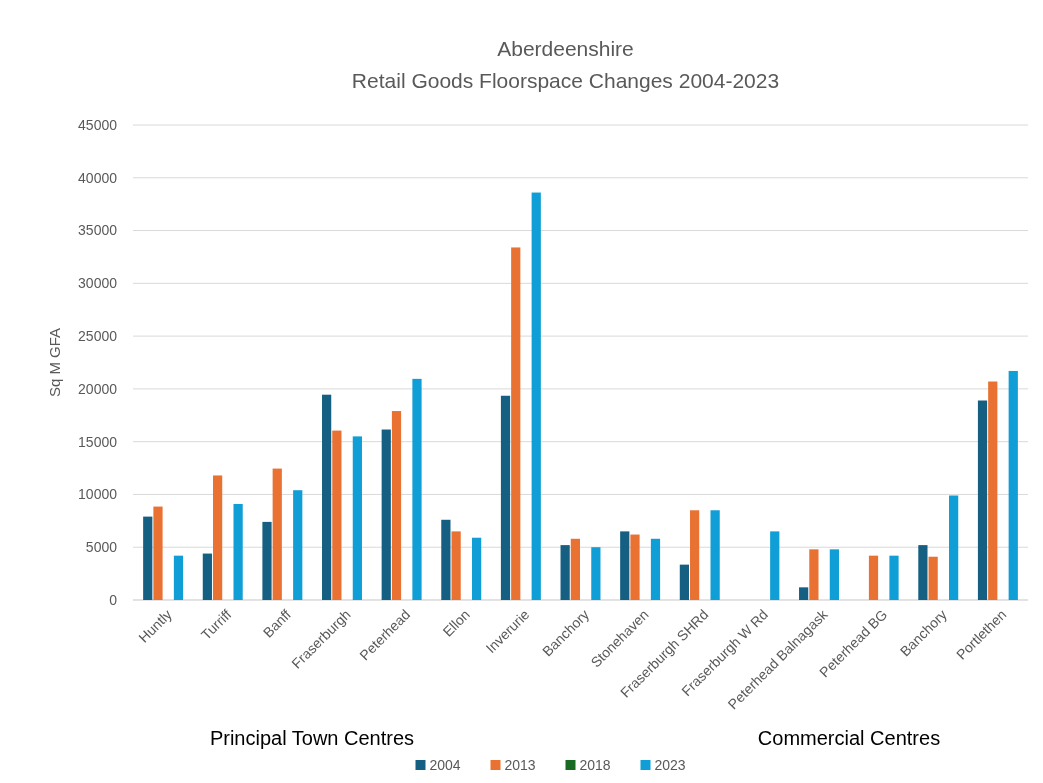 The height and width of the screenshot is (783, 1043). I want to click on y-tick-label: 35000, so click(98, 230).